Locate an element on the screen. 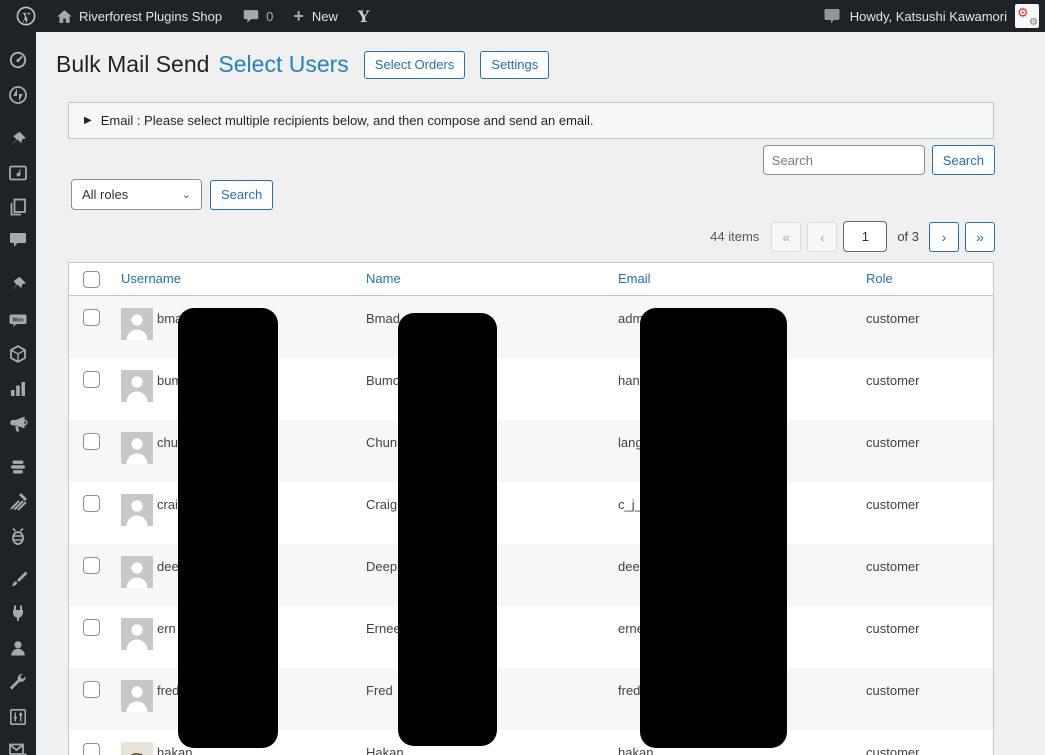 This screenshot has width=1045, height=755. user-search-box: Search is located at coordinates (878, 160).